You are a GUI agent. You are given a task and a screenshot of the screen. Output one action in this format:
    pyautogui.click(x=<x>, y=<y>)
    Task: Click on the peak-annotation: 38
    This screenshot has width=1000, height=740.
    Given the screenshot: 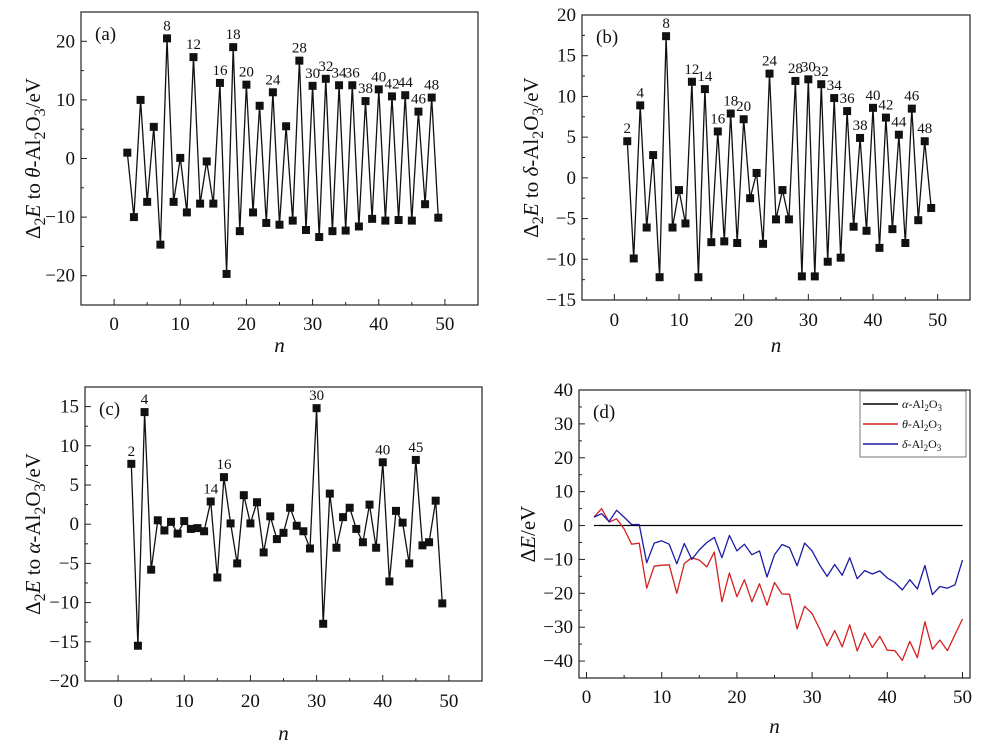 What is the action you would take?
    pyautogui.click(x=860, y=126)
    